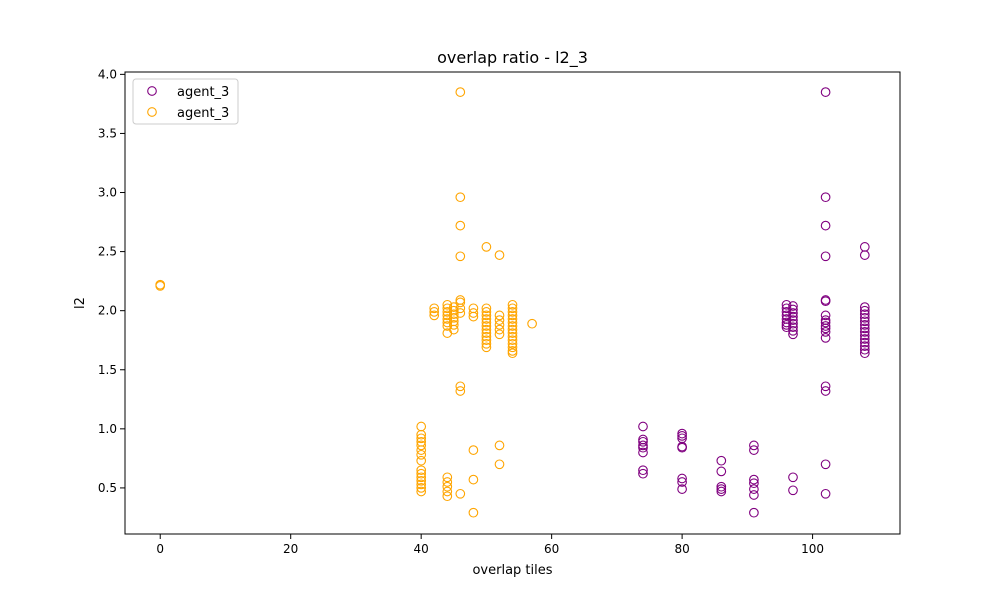 This screenshot has width=1000, height=600. What do you see at coordinates (490, 545) in the screenshot?
I see `x-axis-ticks: 0 20 40 60 80 100` at bounding box center [490, 545].